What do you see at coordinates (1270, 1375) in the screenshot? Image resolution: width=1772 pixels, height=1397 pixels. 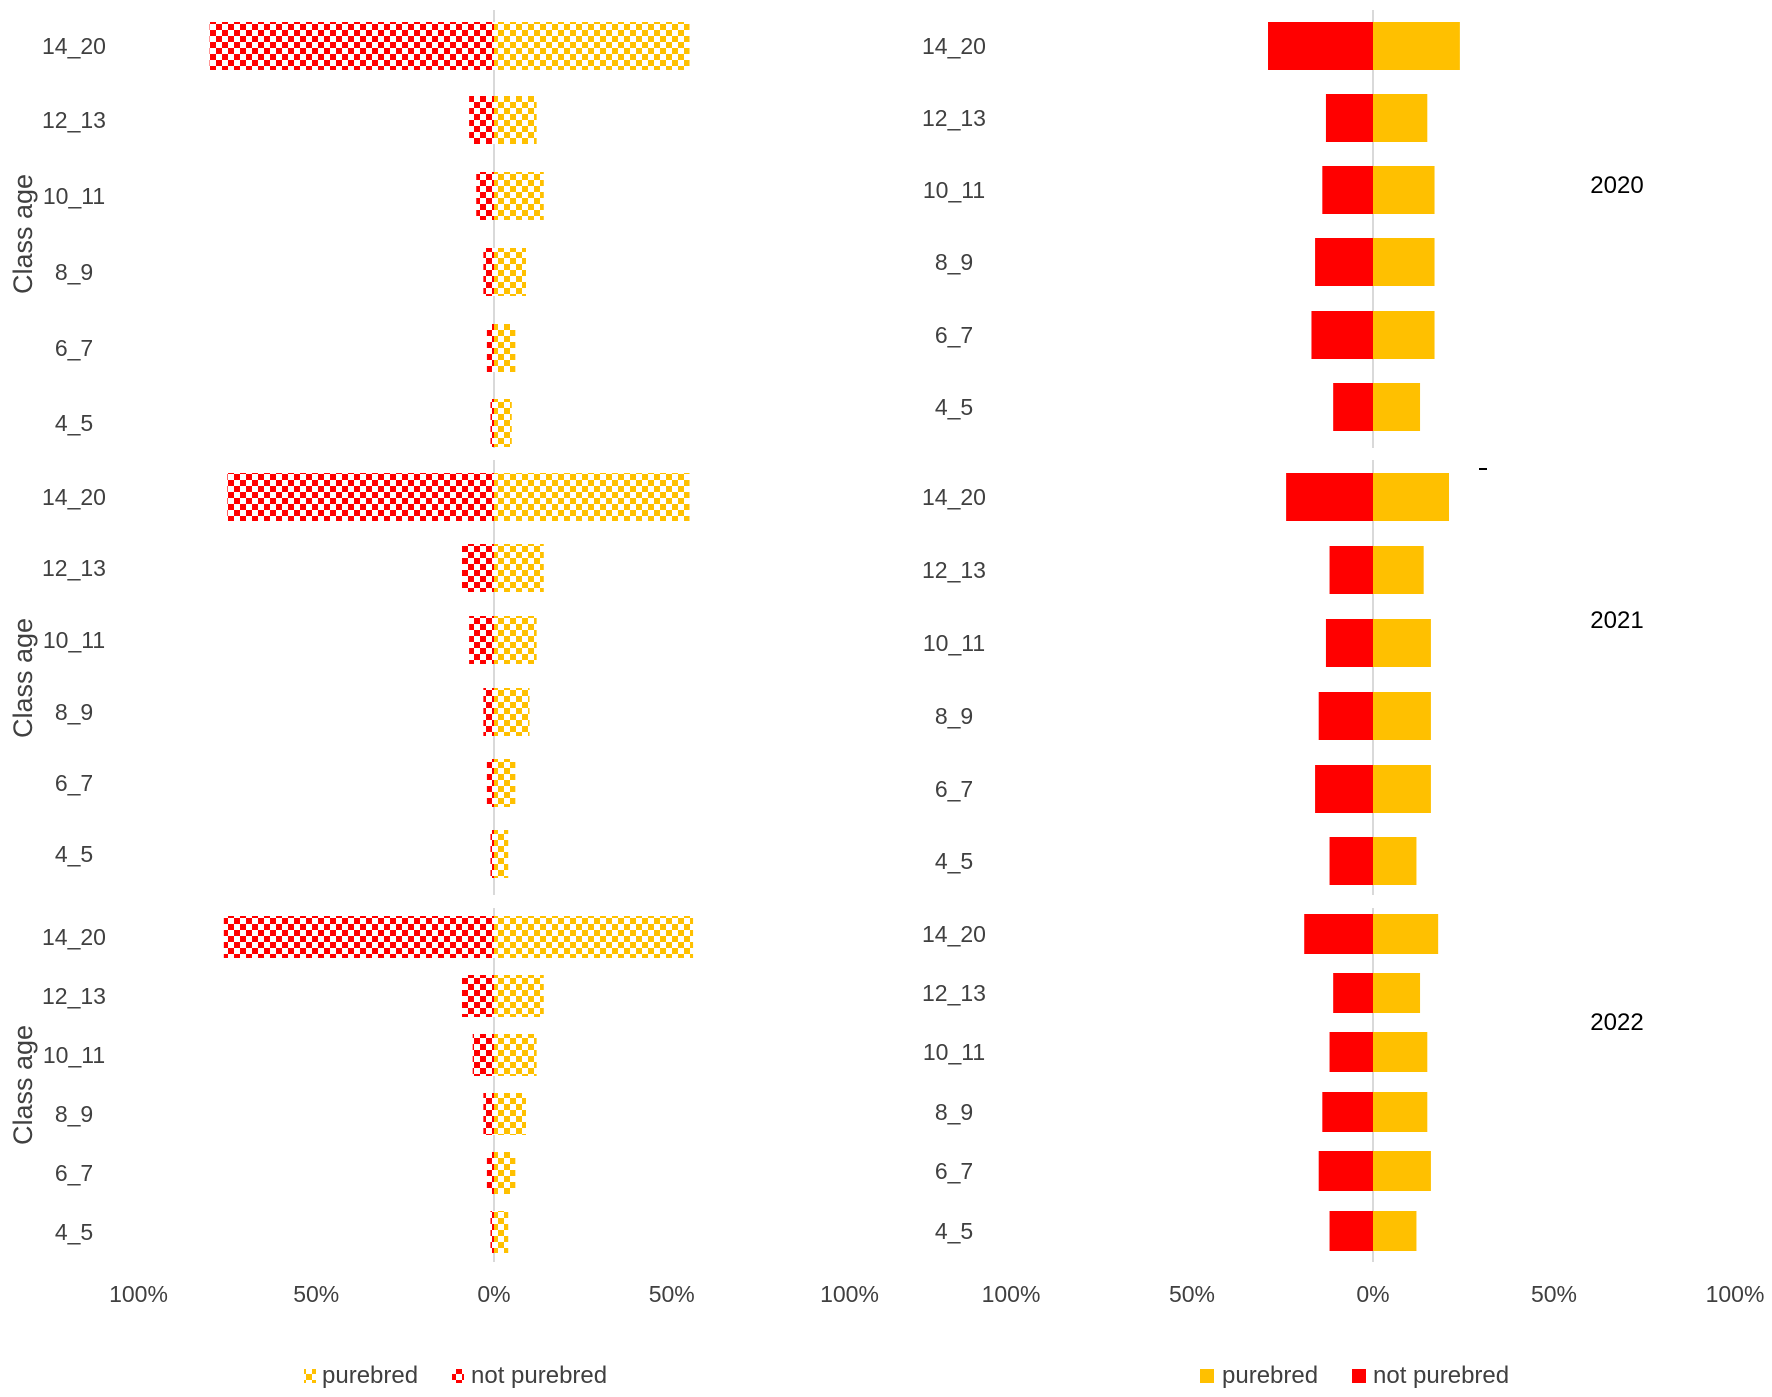 I see `legend-label-purebred: purebred` at bounding box center [1270, 1375].